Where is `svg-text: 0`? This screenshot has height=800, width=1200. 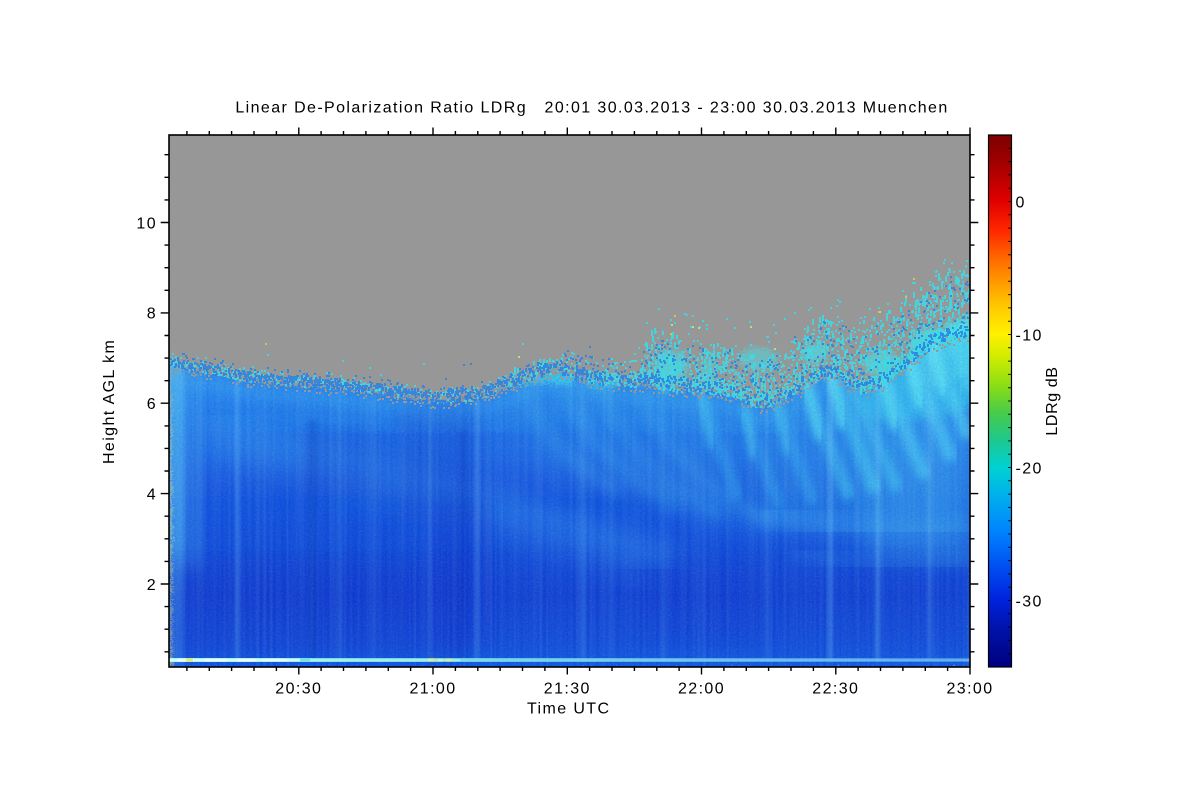
svg-text: 0 is located at coordinates (1021, 202).